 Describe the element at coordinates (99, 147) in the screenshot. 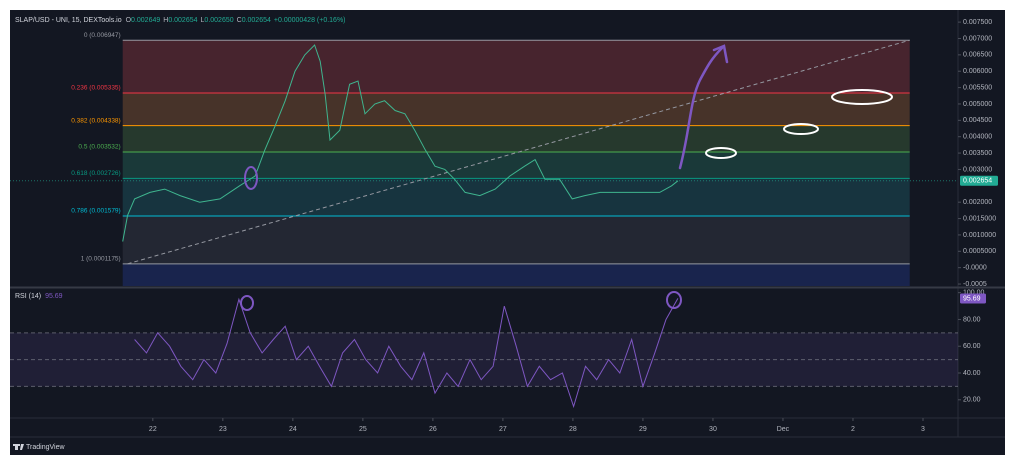

I see `fib-label: 0.5 (0.003532)` at that location.